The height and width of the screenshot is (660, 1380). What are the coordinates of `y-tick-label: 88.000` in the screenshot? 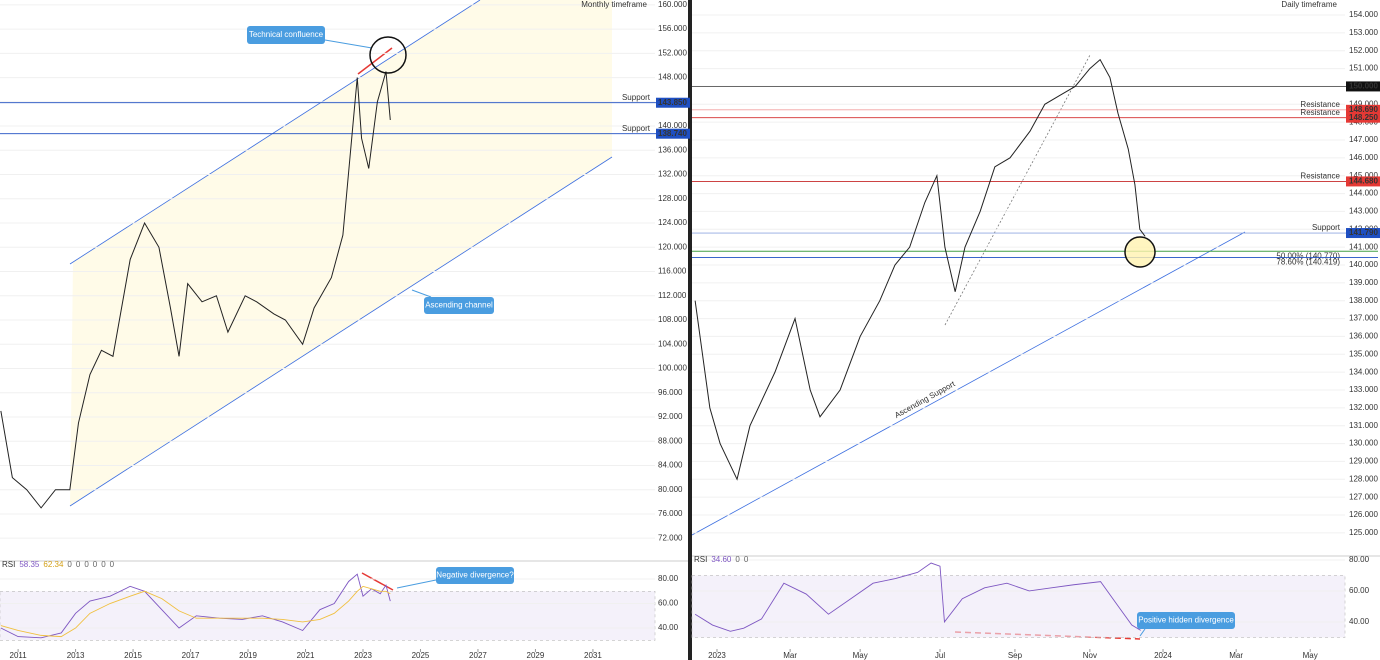 It's located at (670, 440).